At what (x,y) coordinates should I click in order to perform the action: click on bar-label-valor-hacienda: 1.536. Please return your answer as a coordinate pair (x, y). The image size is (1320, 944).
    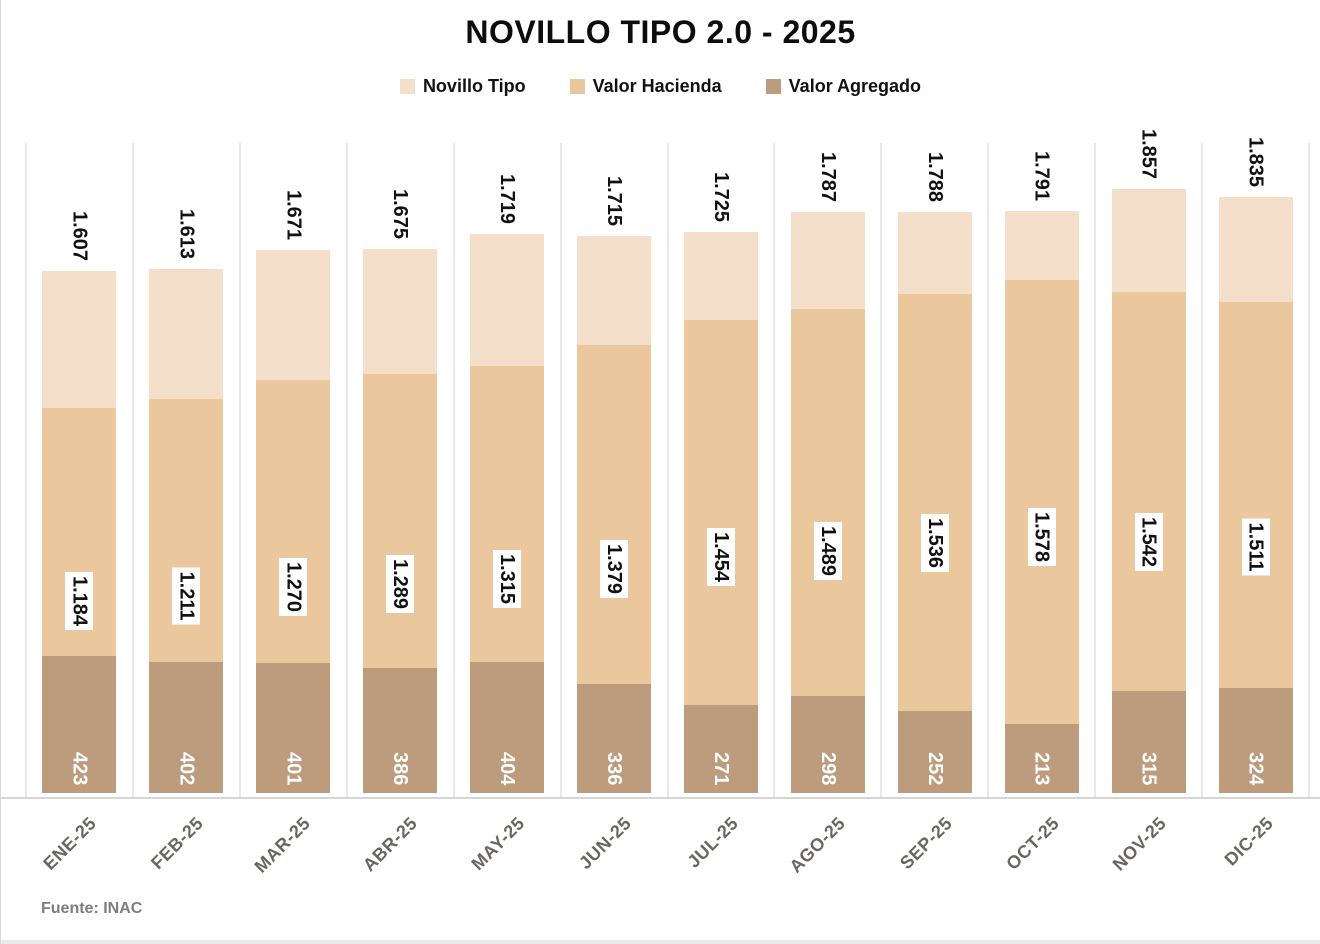
    Looking at the image, I should click on (934, 543).